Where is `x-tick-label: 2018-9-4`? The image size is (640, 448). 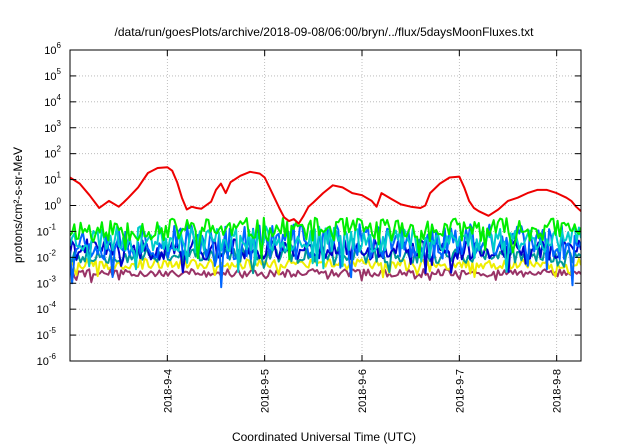
x-tick-label: 2018-9-4 is located at coordinates (168, 391).